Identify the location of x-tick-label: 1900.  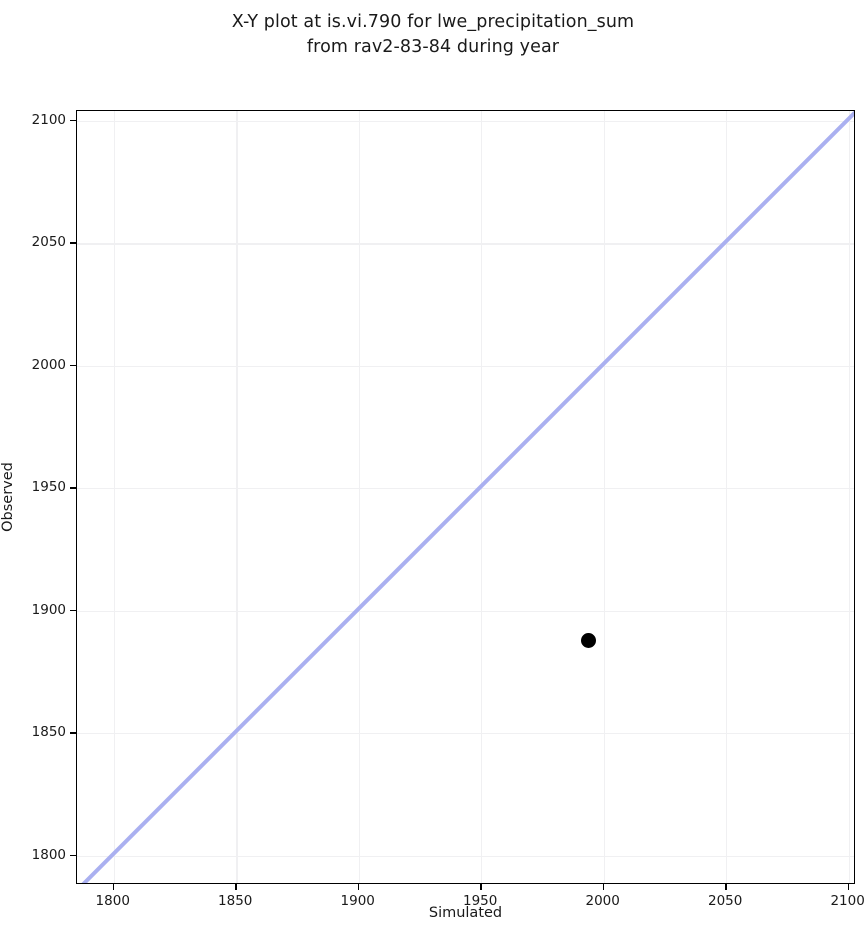
(357, 901).